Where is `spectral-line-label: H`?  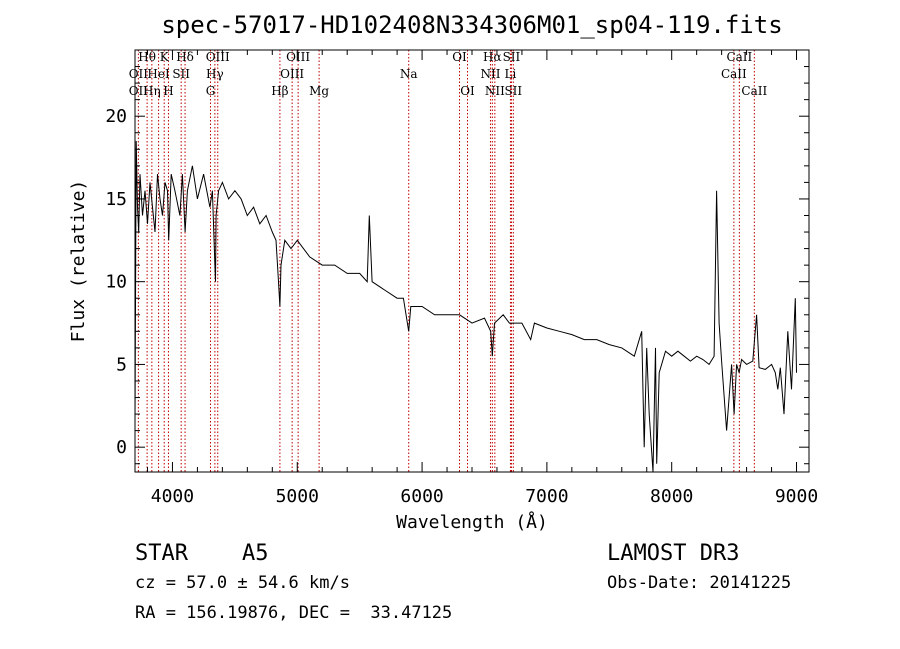 spectral-line-label: H is located at coordinates (168, 91).